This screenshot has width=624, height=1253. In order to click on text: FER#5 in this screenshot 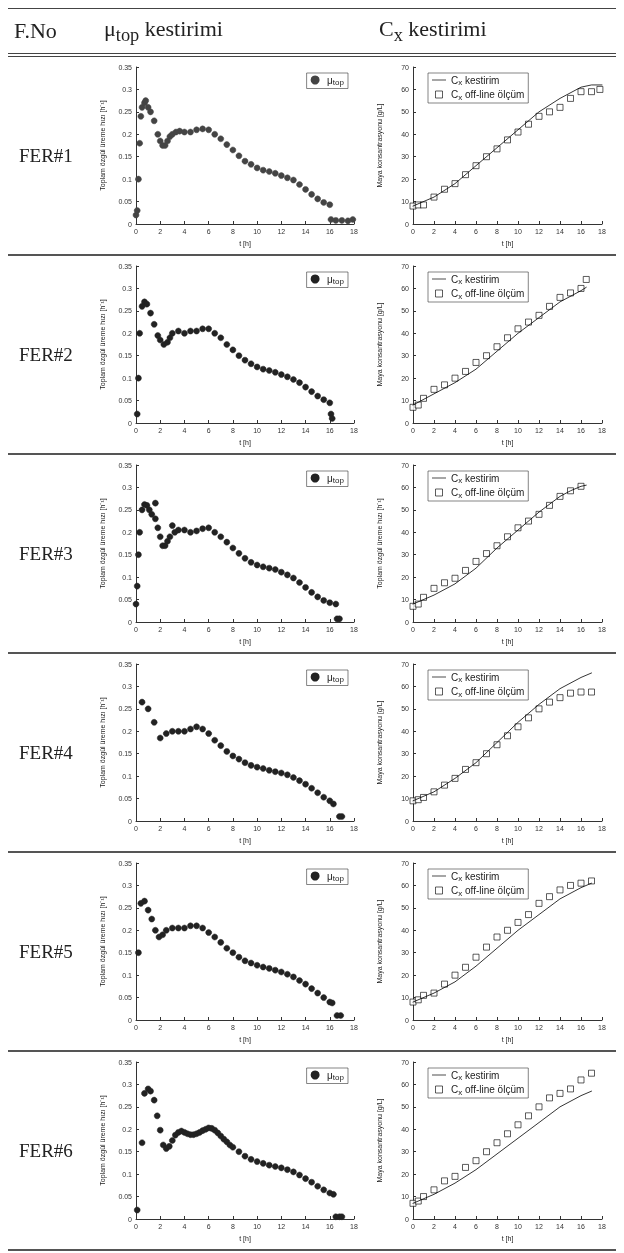, I will do `click(46, 951)`.